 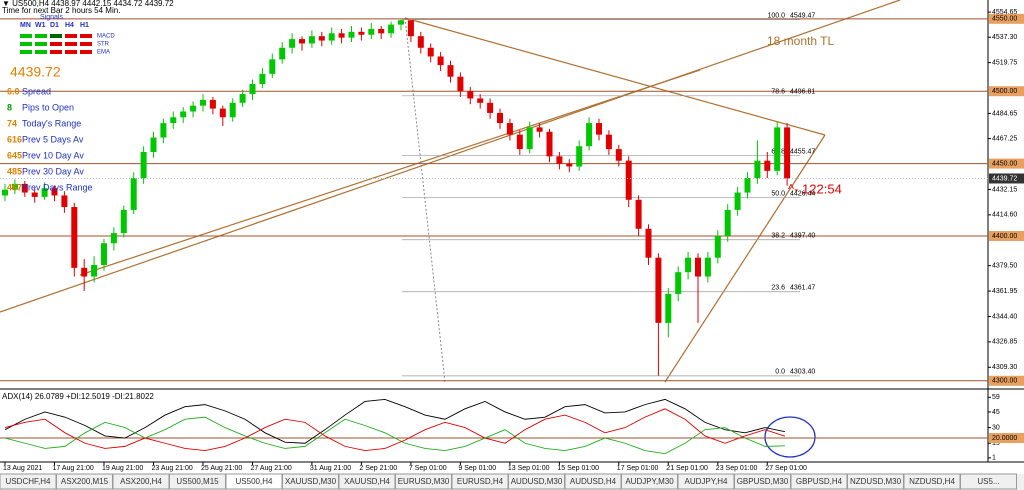 I want to click on x-tick-label: 23 Sep 01:00, so click(x=737, y=468).